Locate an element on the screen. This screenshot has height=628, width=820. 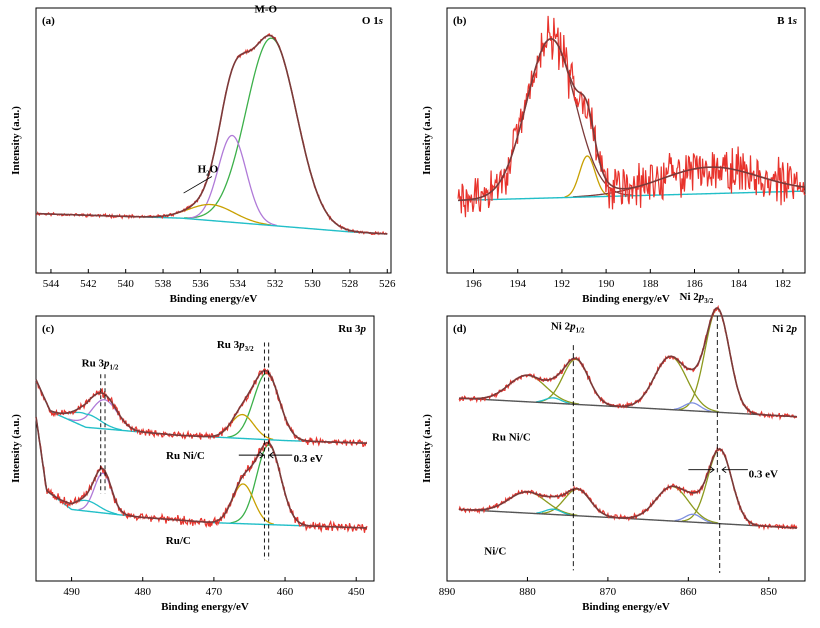
x-tick-label: 530 is located at coordinates (312, 284).